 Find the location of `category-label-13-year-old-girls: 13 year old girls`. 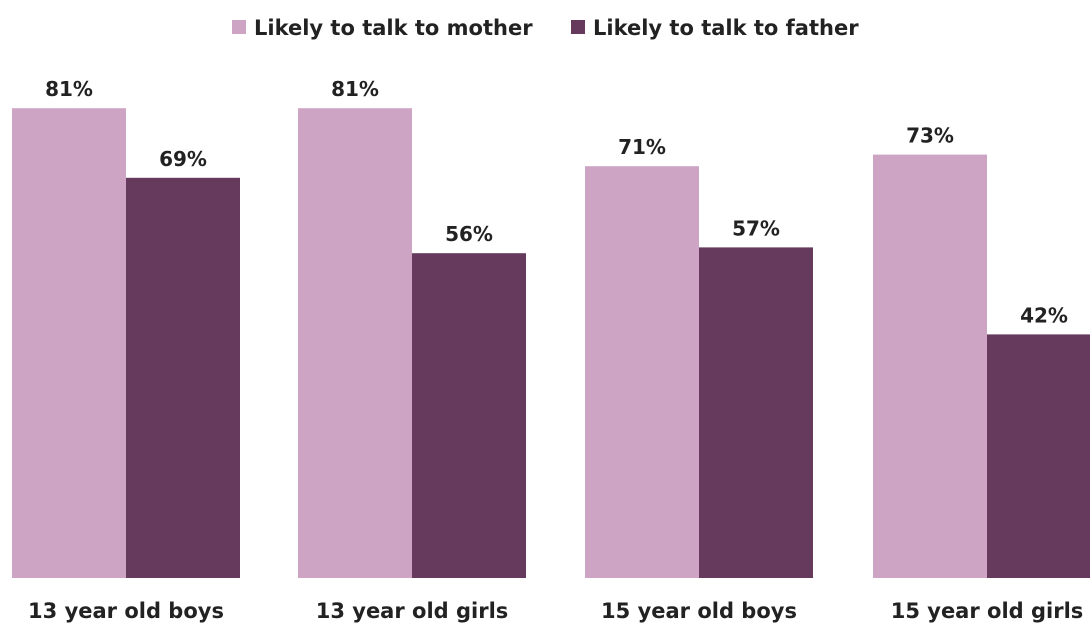

category-label-13-year-old-girls: 13 year old girls is located at coordinates (412, 611).